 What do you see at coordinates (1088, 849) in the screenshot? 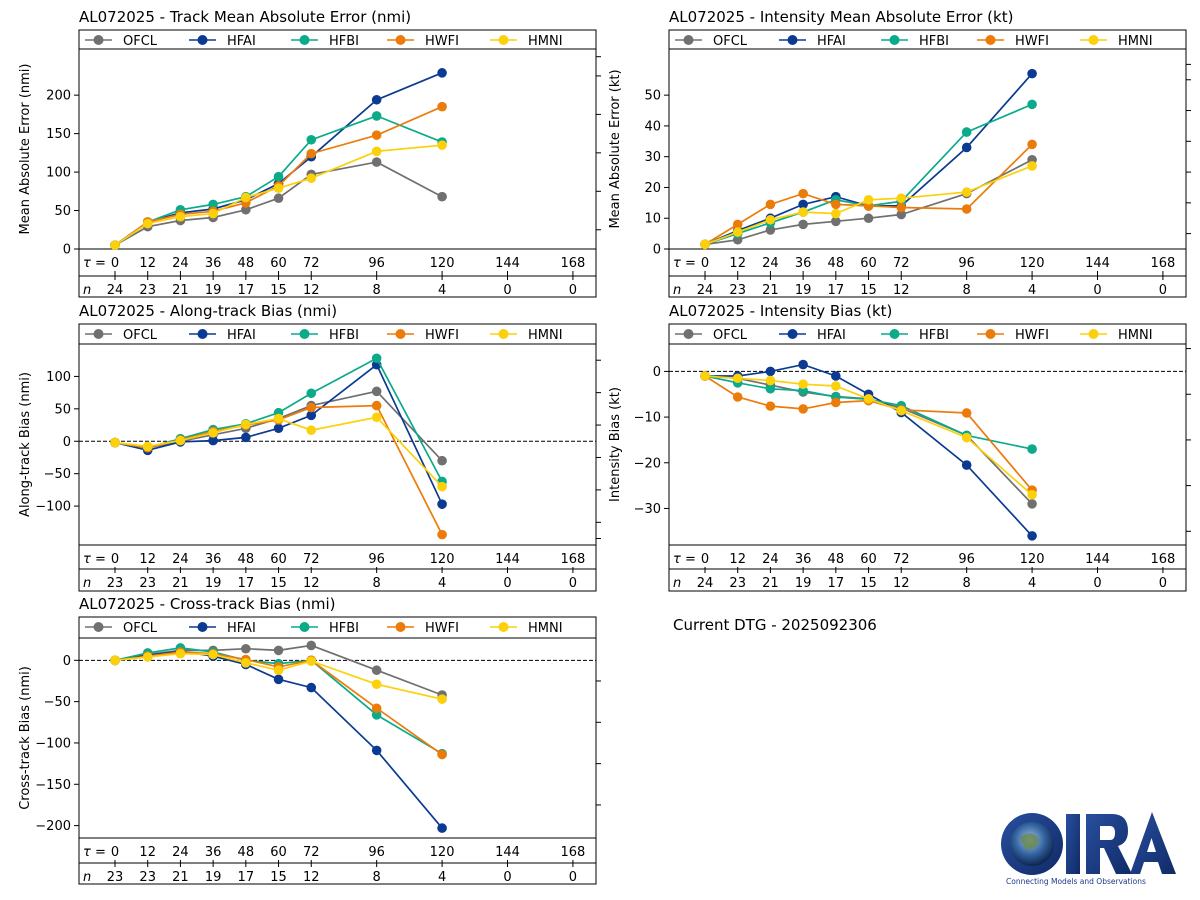
I see `cira-logo: Connecting Models and Observations` at bounding box center [1088, 849].